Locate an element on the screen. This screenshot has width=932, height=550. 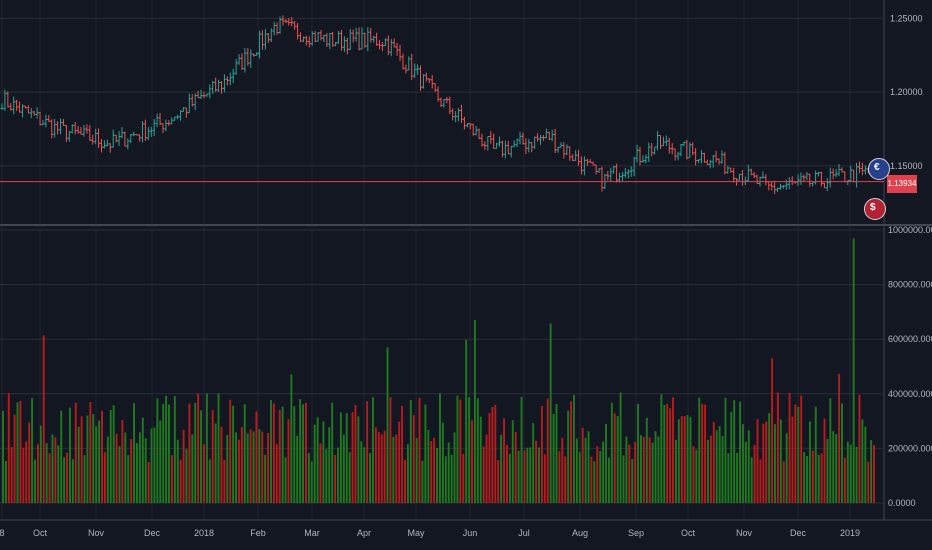
time-tick-label: 2019 is located at coordinates (850, 533).